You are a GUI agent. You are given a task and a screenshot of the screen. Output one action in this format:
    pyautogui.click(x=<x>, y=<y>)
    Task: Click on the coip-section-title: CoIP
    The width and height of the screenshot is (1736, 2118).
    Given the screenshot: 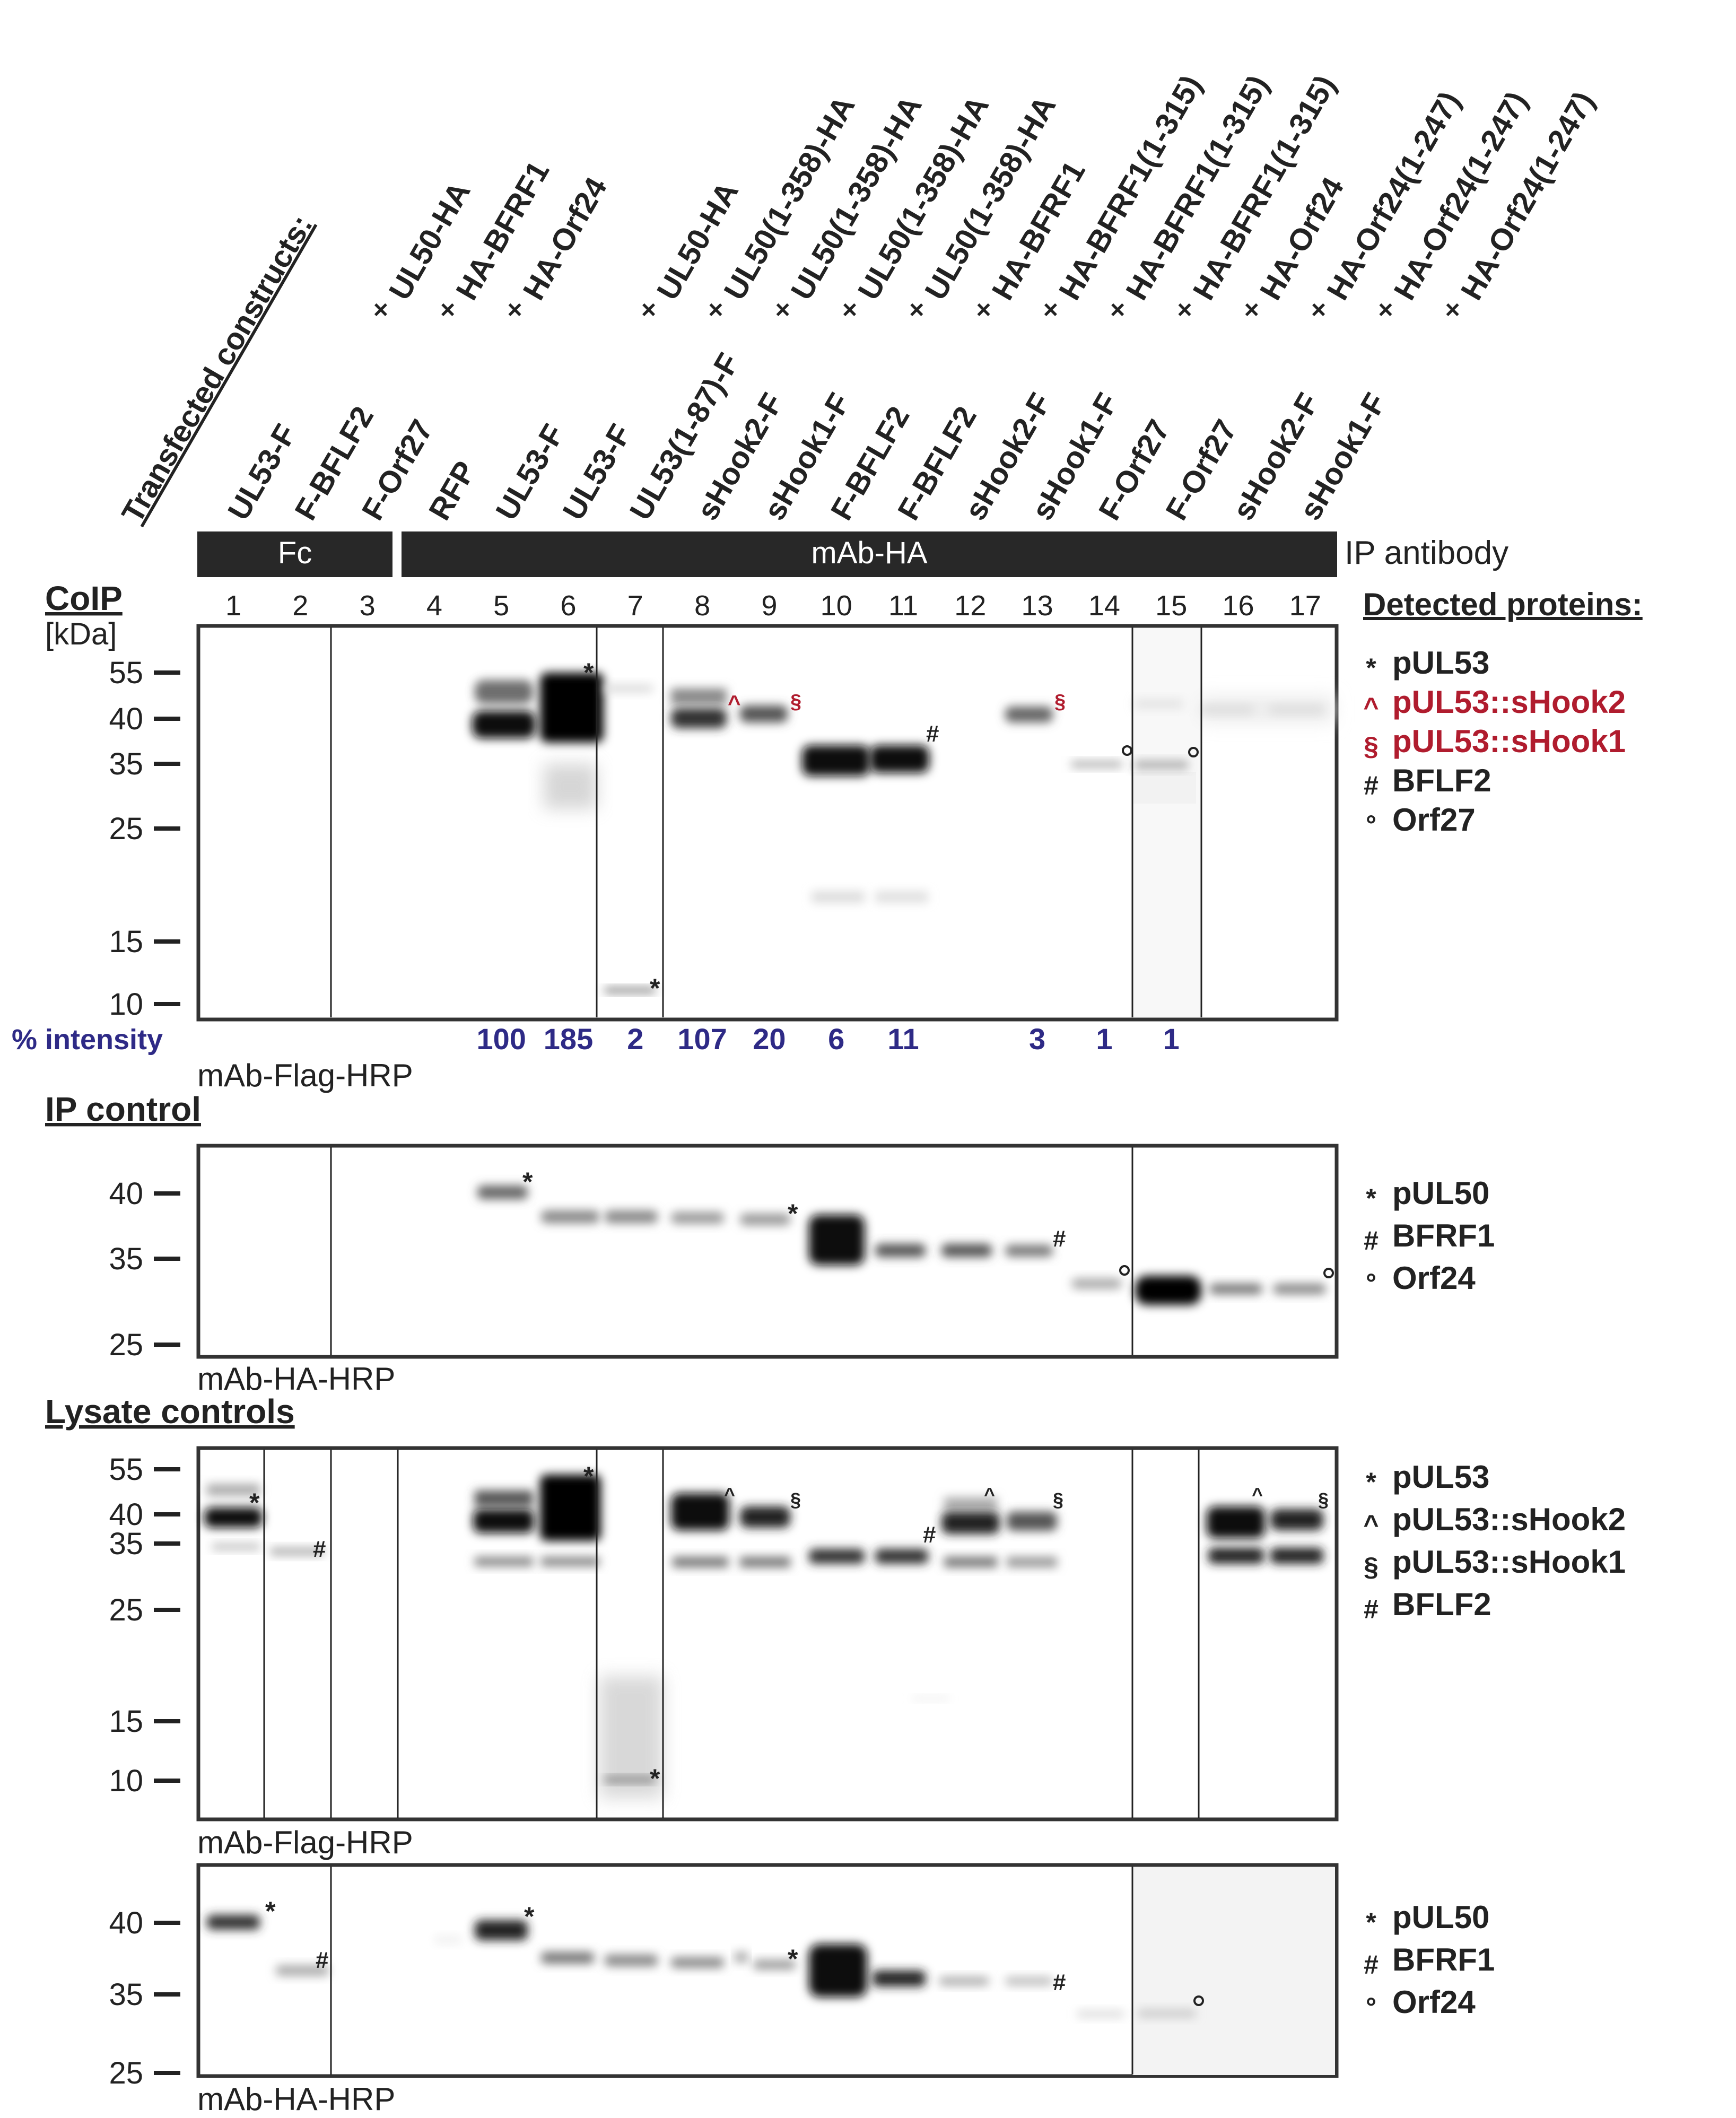 What is the action you would take?
    pyautogui.click(x=84, y=598)
    